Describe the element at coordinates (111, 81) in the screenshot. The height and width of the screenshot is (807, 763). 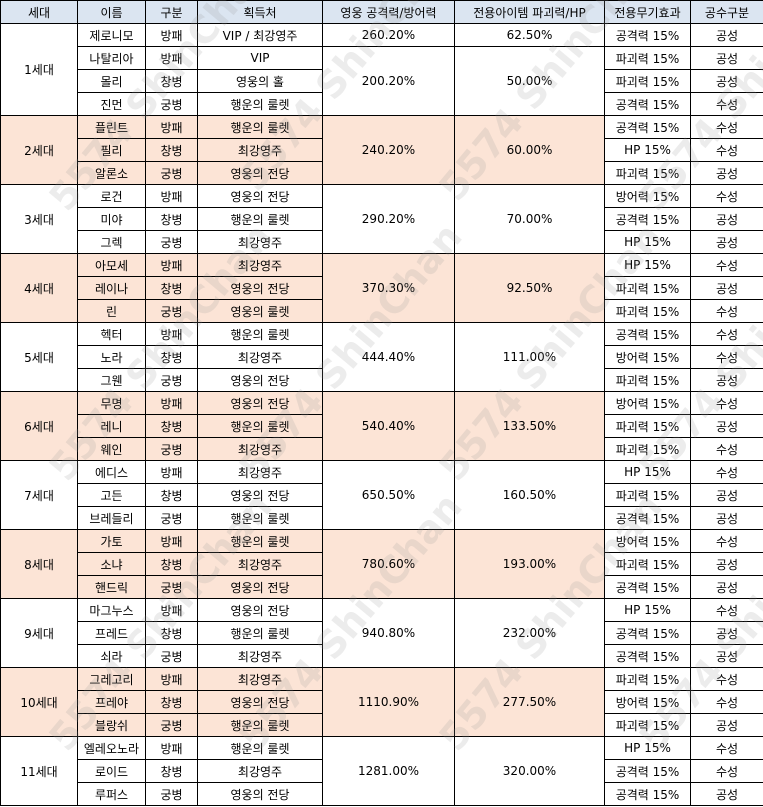
I see `hero-name: 몰리` at that location.